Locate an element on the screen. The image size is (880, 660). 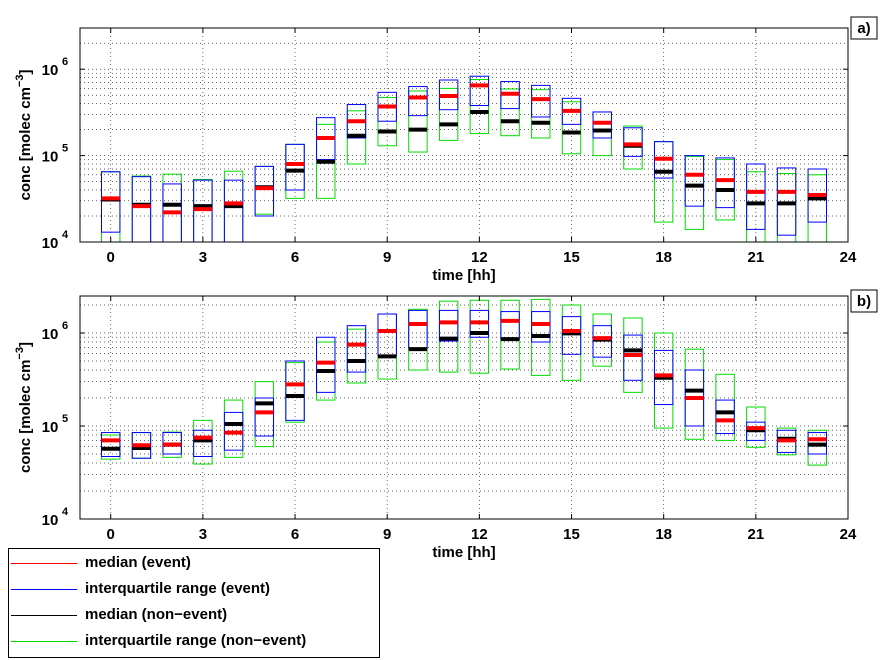
panel-label: b) is located at coordinates (864, 301).